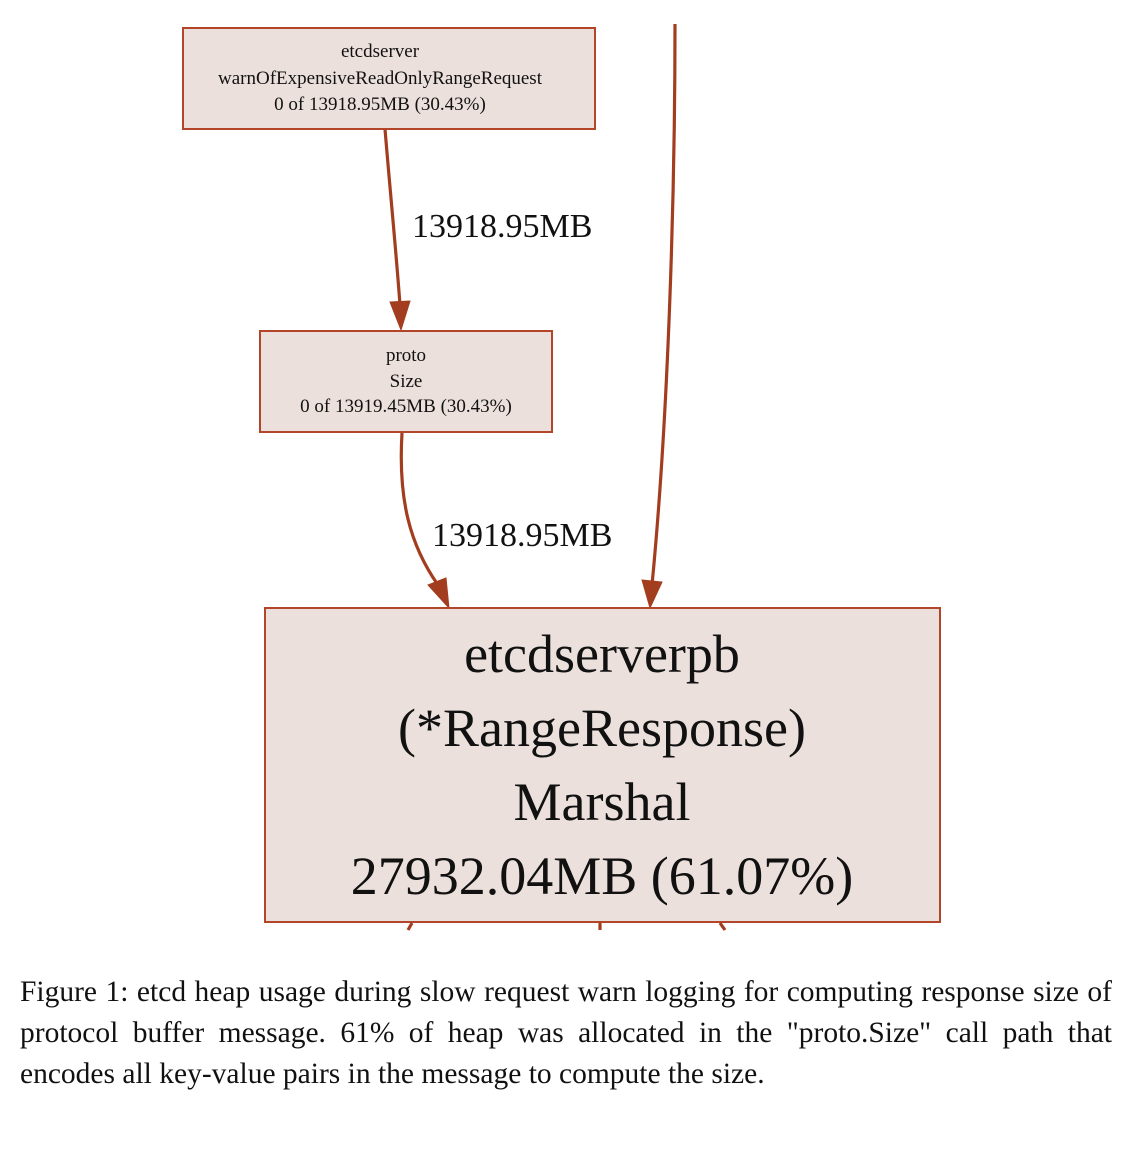 The height and width of the screenshot is (1154, 1130). Describe the element at coordinates (410, 926) in the screenshot. I see `edge-outgoing-stub-left` at that location.